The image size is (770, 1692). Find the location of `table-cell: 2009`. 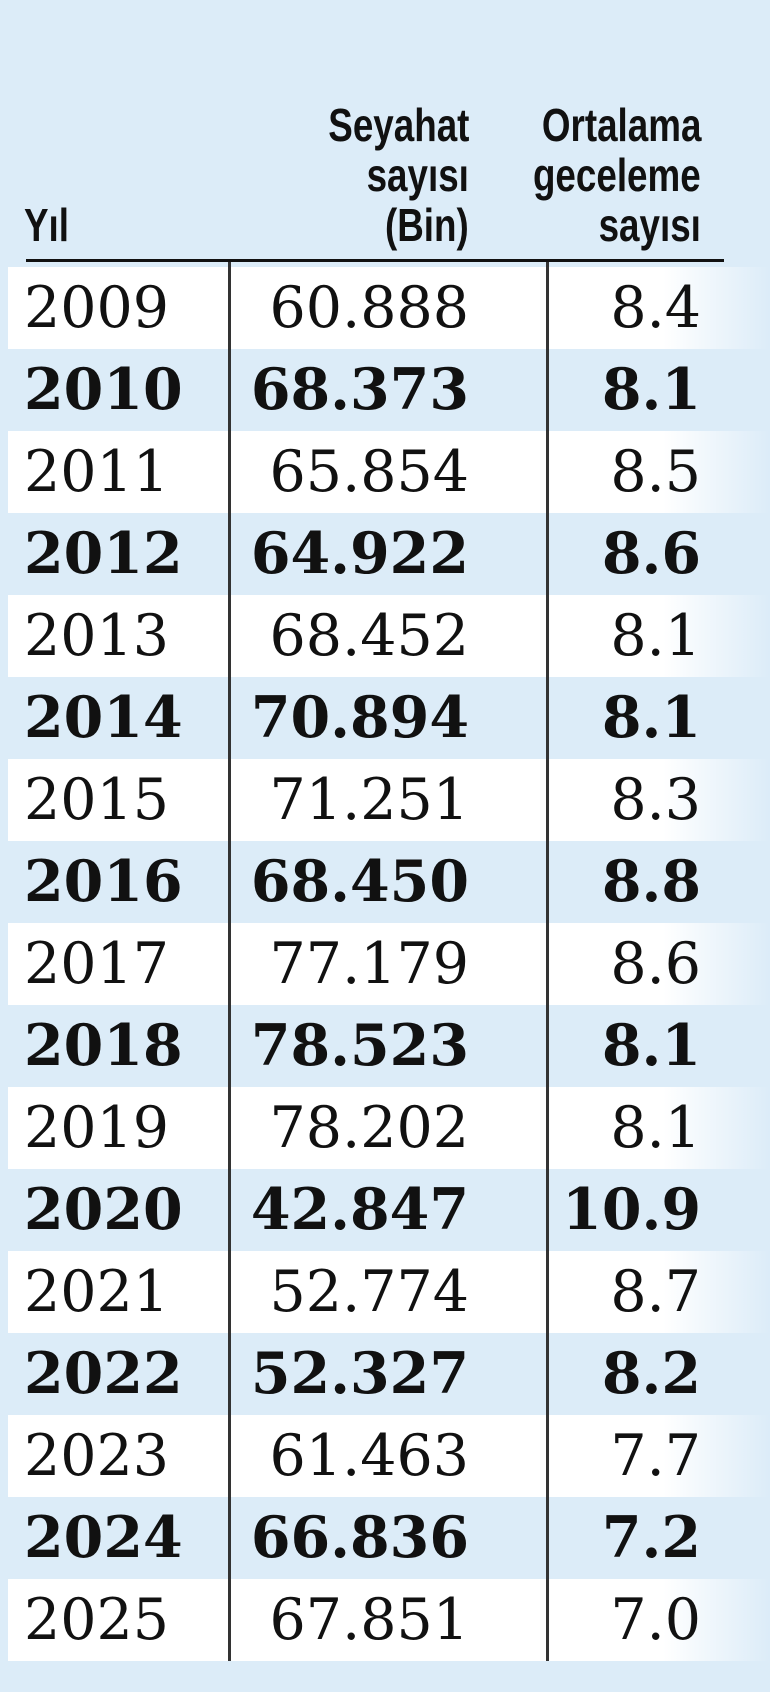

table-cell: 2009 is located at coordinates (97, 308).